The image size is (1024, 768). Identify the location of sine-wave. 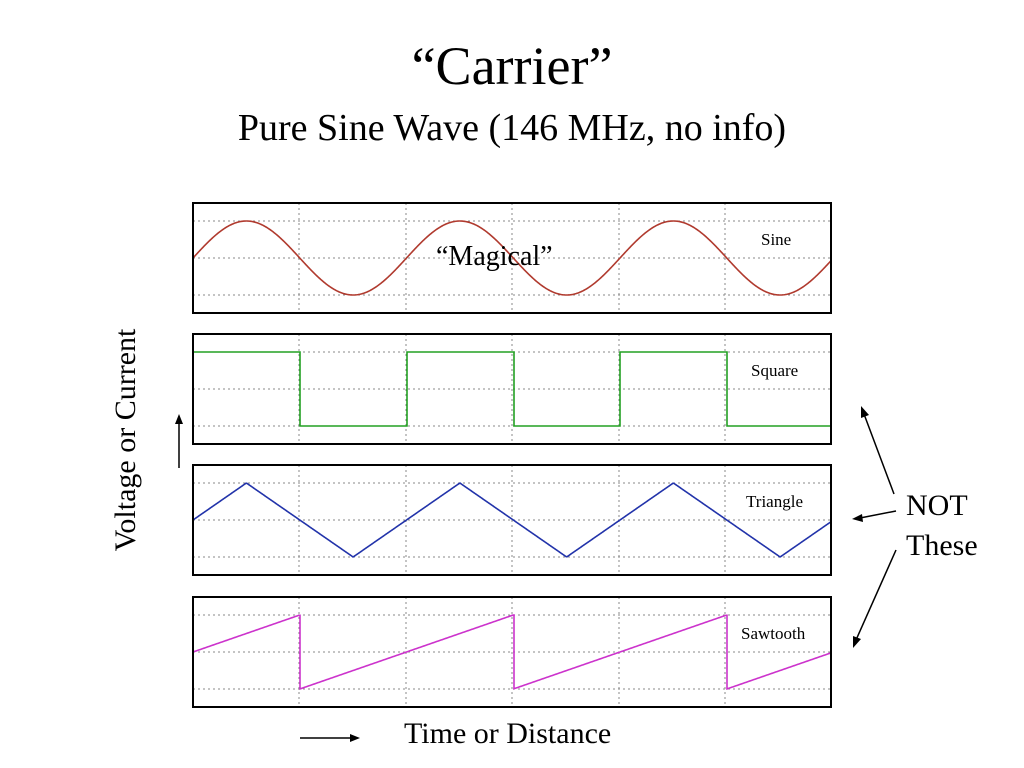
(512, 258).